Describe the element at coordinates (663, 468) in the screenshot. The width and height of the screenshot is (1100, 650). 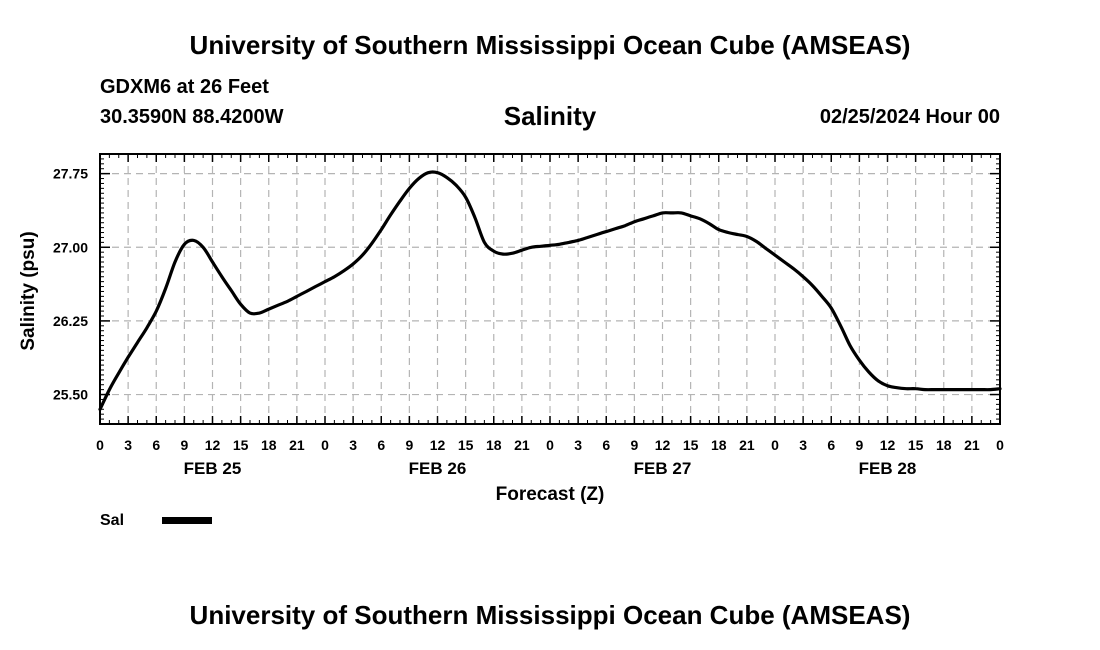
I see `day-label: FEB 27` at that location.